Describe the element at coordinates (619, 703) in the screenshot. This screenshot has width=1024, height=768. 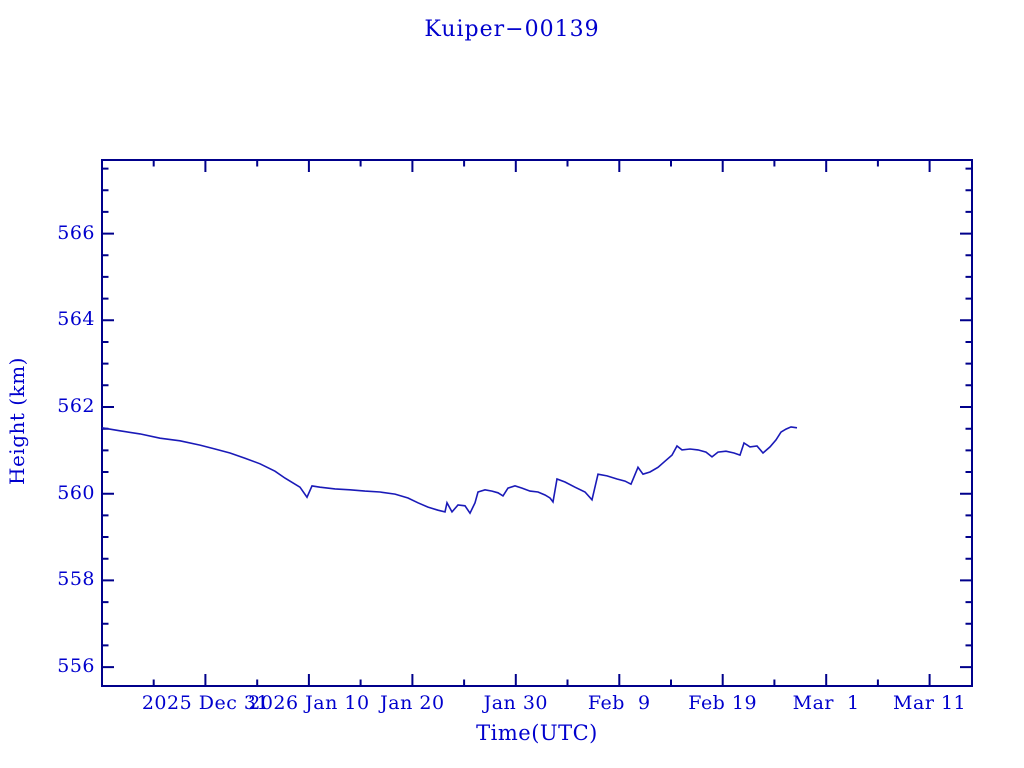
I see `x-tick-label: Feb 9` at that location.